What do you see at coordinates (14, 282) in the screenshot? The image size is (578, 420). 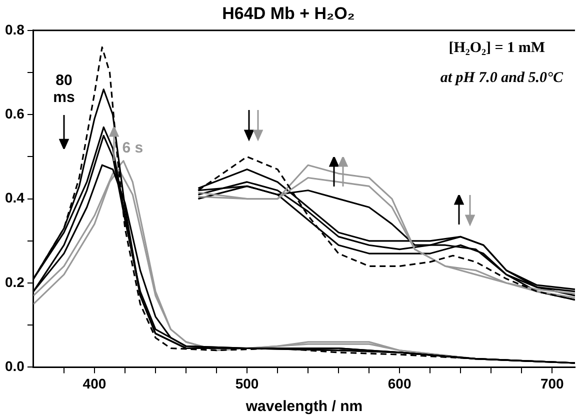 I see `y-tick-label: 0.2` at bounding box center [14, 282].